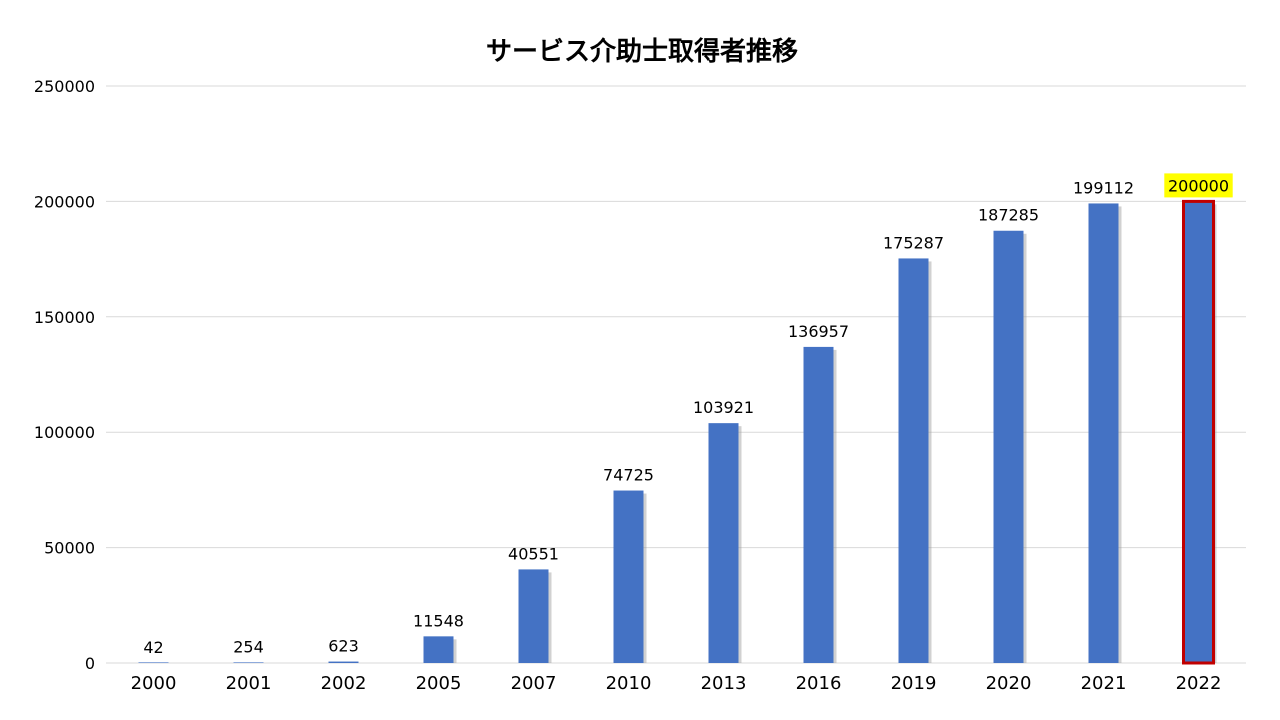 Image resolution: width=1280 pixels, height=720 pixels. Describe the element at coordinates (819, 683) in the screenshot. I see `x-tick-label: 2016` at that location.